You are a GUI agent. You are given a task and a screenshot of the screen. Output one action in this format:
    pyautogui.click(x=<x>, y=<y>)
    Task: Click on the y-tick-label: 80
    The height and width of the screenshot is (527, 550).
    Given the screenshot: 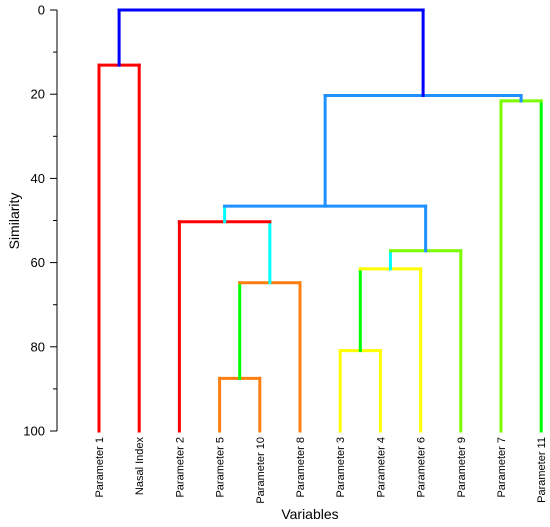 What is the action you would take?
    pyautogui.click(x=38, y=346)
    